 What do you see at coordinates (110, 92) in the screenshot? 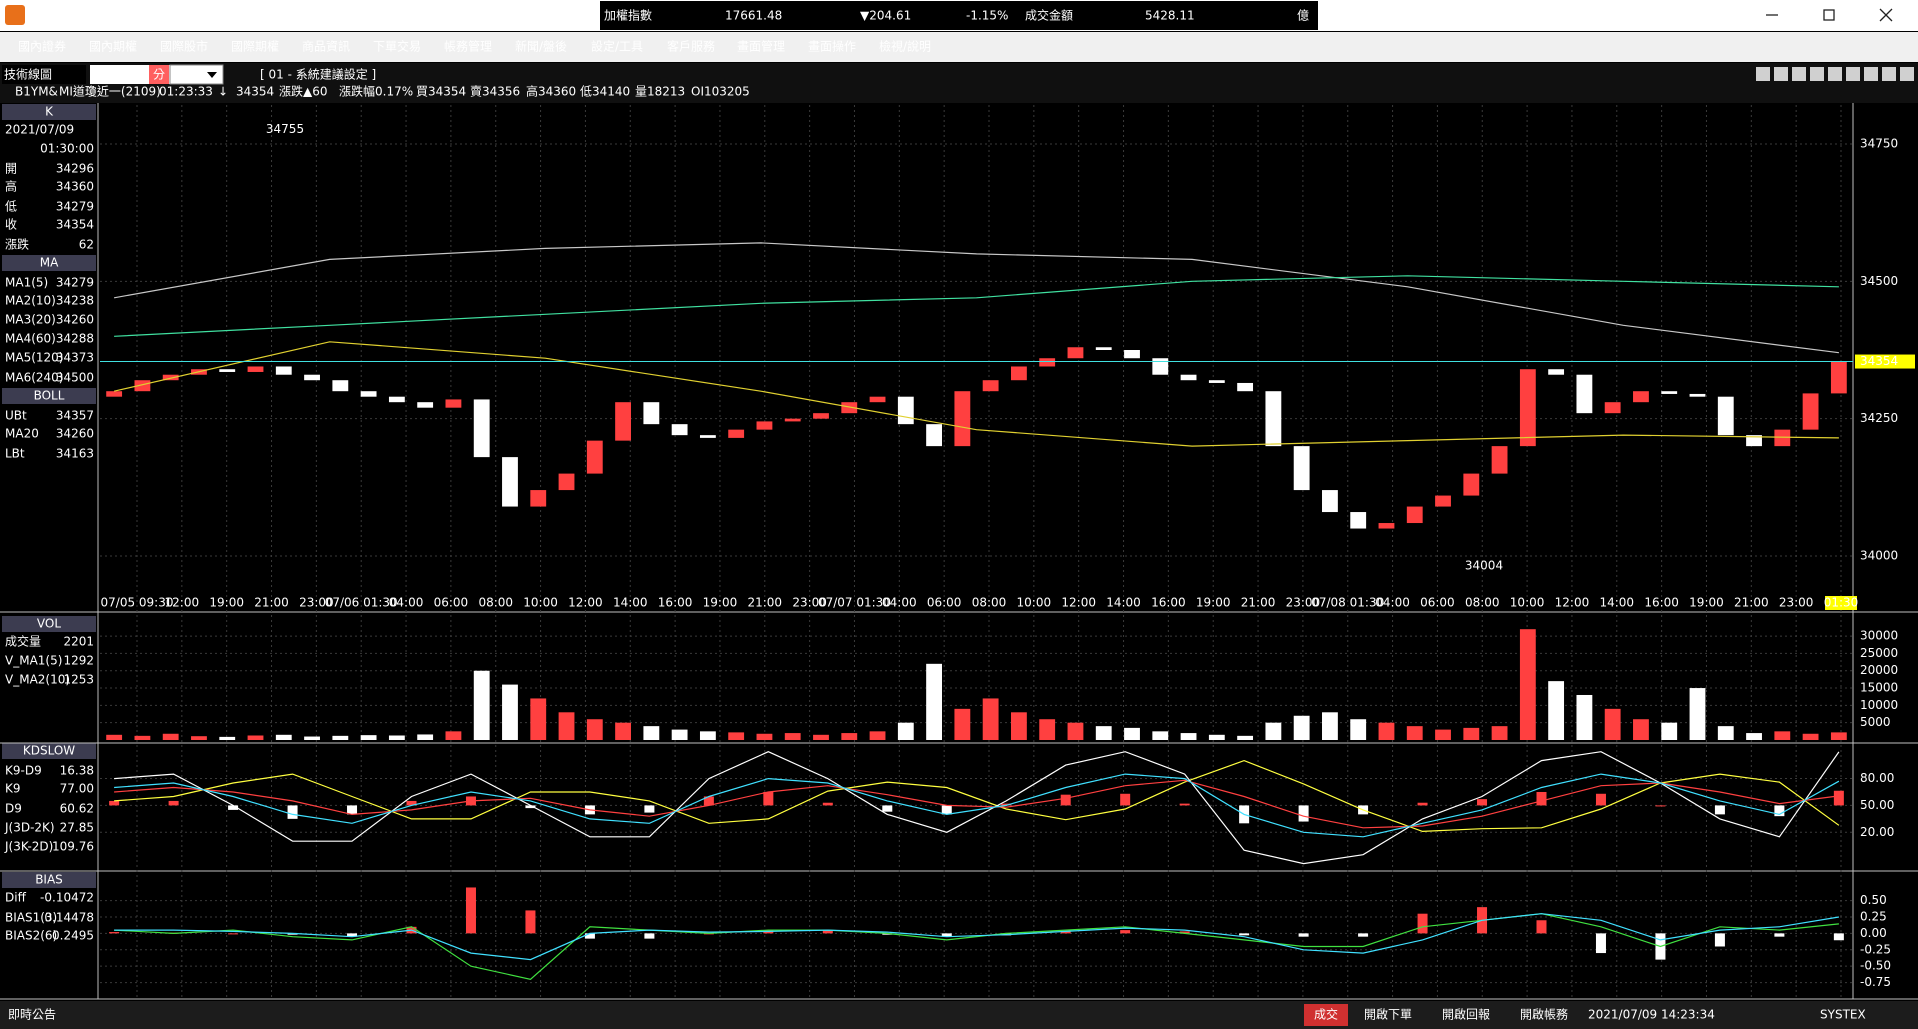
I see `quote-field: MI道瓊近一(2109)` at bounding box center [110, 92].